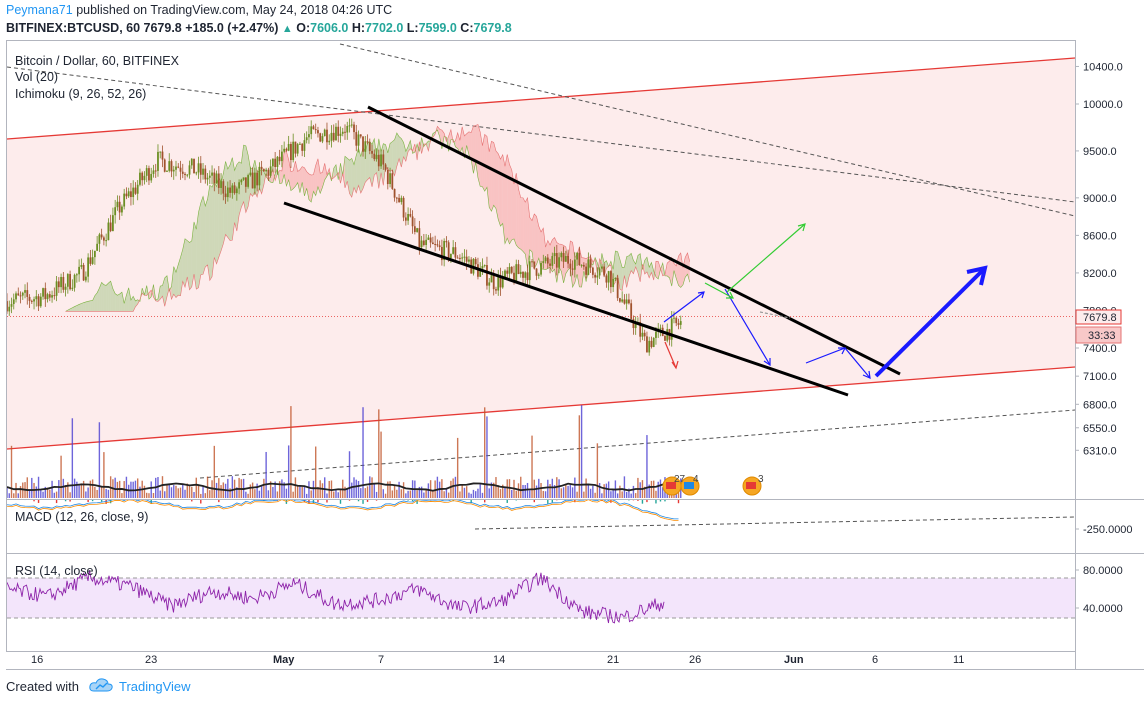 The width and height of the screenshot is (1144, 704). What do you see at coordinates (39, 10) in the screenshot?
I see `author-link: Peymana71` at bounding box center [39, 10].